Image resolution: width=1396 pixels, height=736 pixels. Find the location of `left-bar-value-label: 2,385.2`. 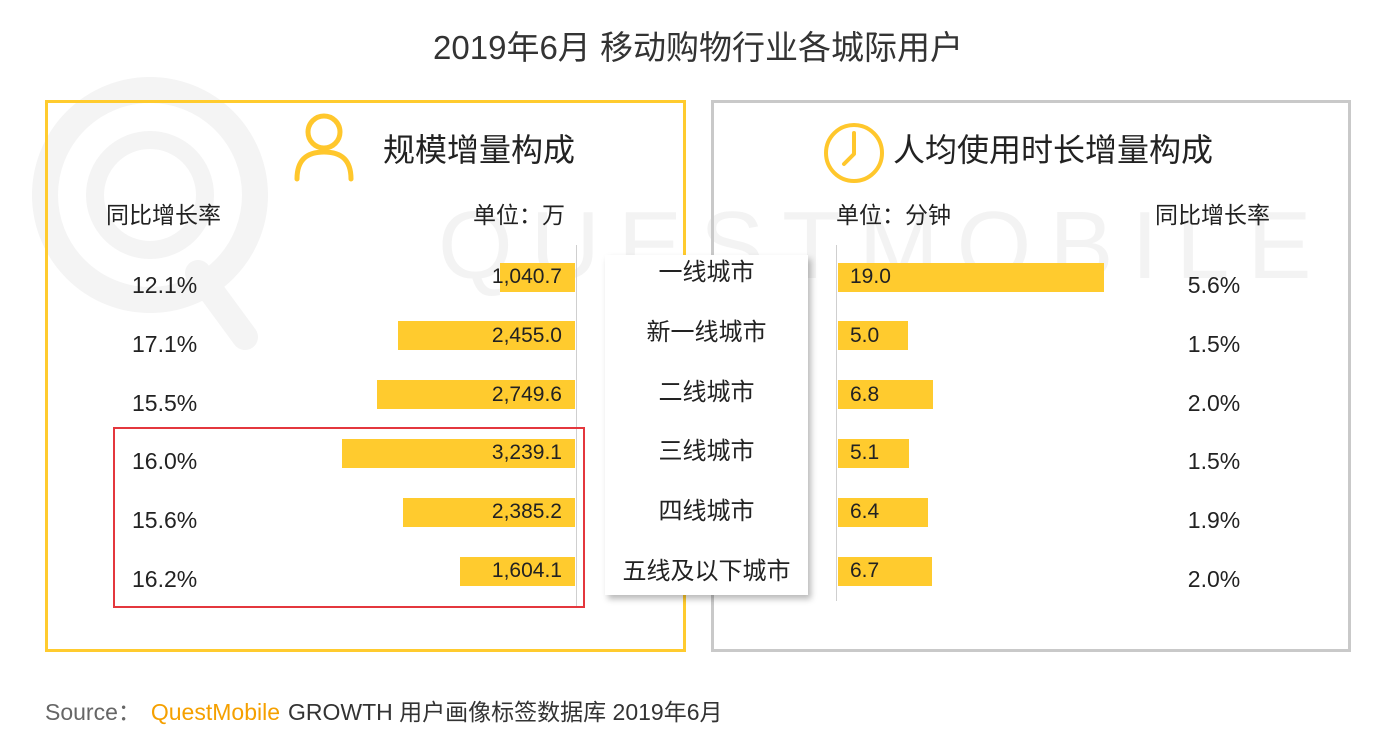

left-bar-value-label: 2,385.2 is located at coordinates (526, 512).